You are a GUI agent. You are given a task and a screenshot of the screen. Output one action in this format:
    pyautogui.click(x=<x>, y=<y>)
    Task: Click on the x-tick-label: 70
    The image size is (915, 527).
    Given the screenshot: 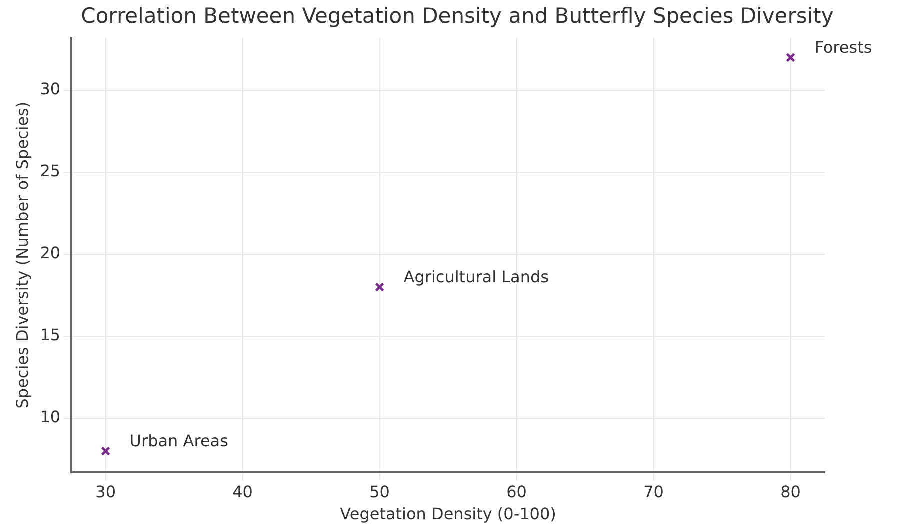 What is the action you would take?
    pyautogui.click(x=654, y=492)
    